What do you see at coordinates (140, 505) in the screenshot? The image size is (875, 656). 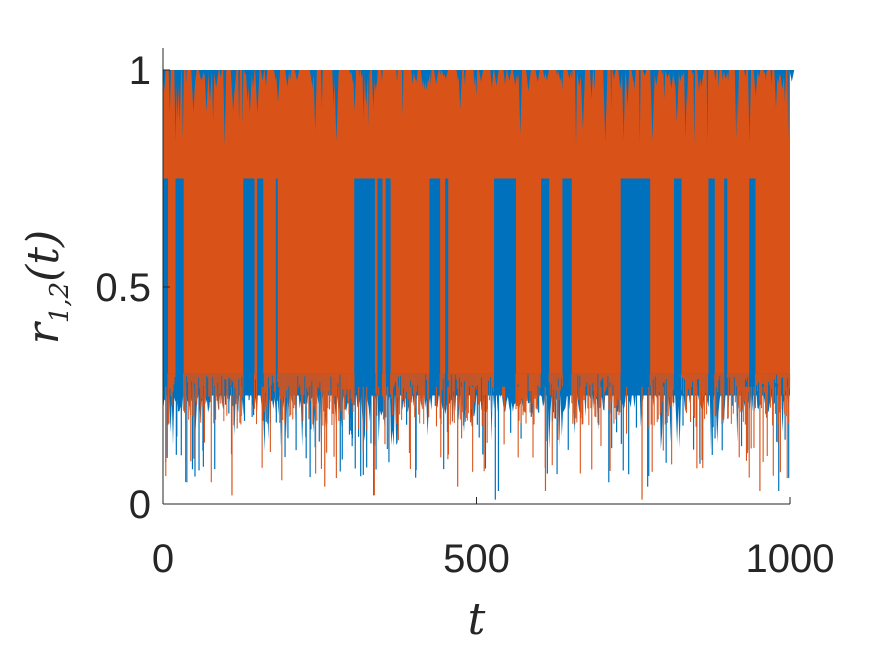 I see `y-tick-label-0: 0` at bounding box center [140, 505].